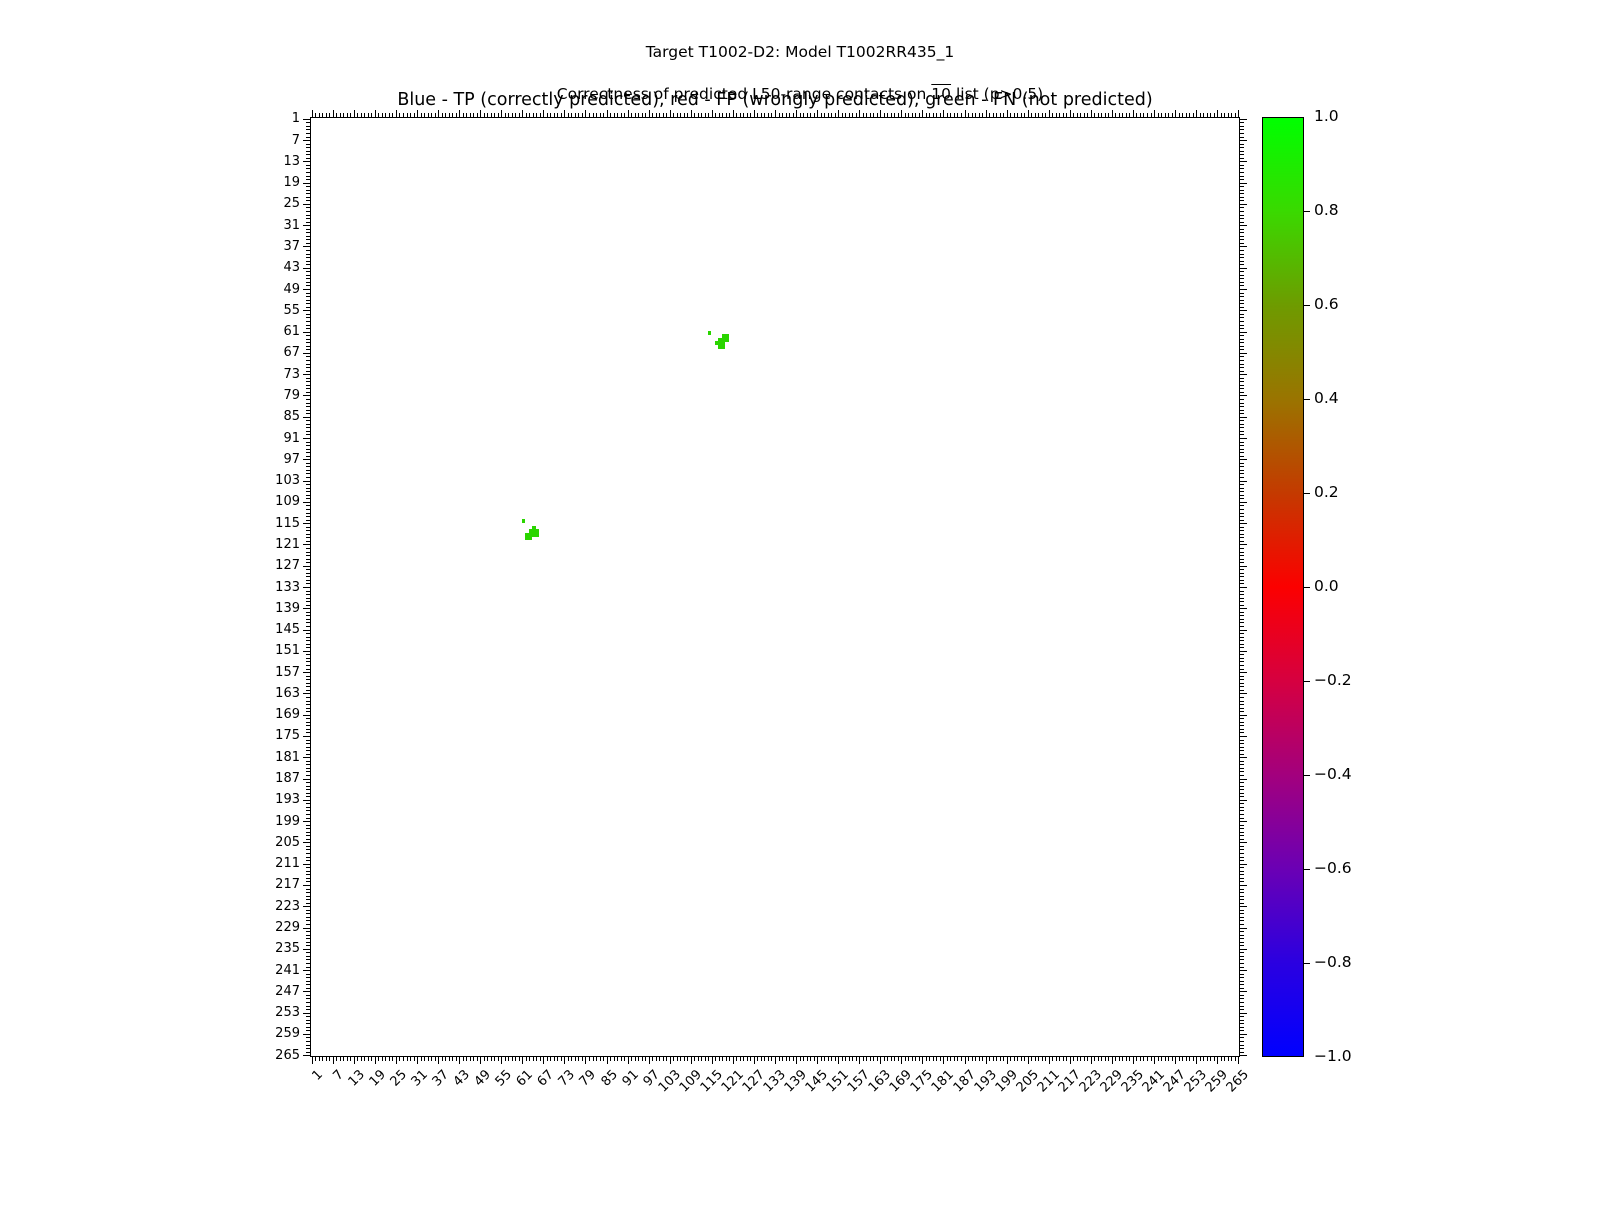  What do you see at coordinates (1333, 962) in the screenshot?
I see `colorbar-tick-label-9: −0.8` at bounding box center [1333, 962].